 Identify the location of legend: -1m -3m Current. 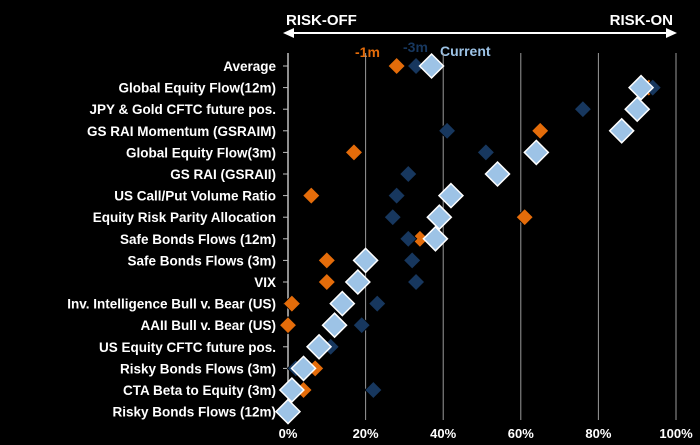
(423, 49).